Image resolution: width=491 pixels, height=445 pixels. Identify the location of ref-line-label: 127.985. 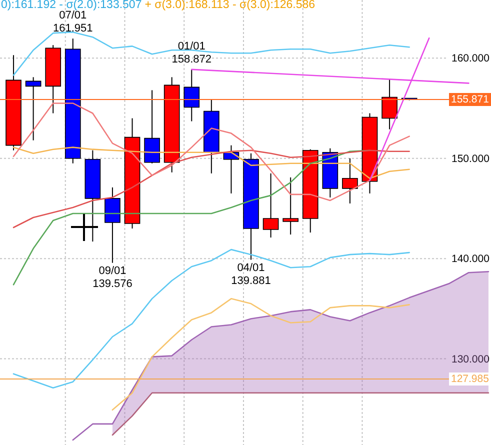
(470, 379).